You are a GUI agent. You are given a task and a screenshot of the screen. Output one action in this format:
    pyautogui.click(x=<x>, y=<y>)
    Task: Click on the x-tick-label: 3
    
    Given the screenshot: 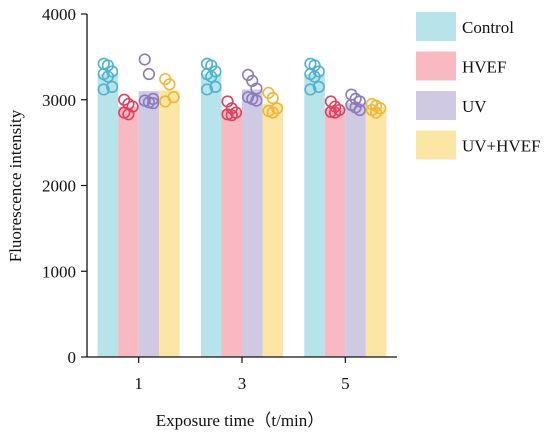 What is the action you would take?
    pyautogui.click(x=242, y=383)
    